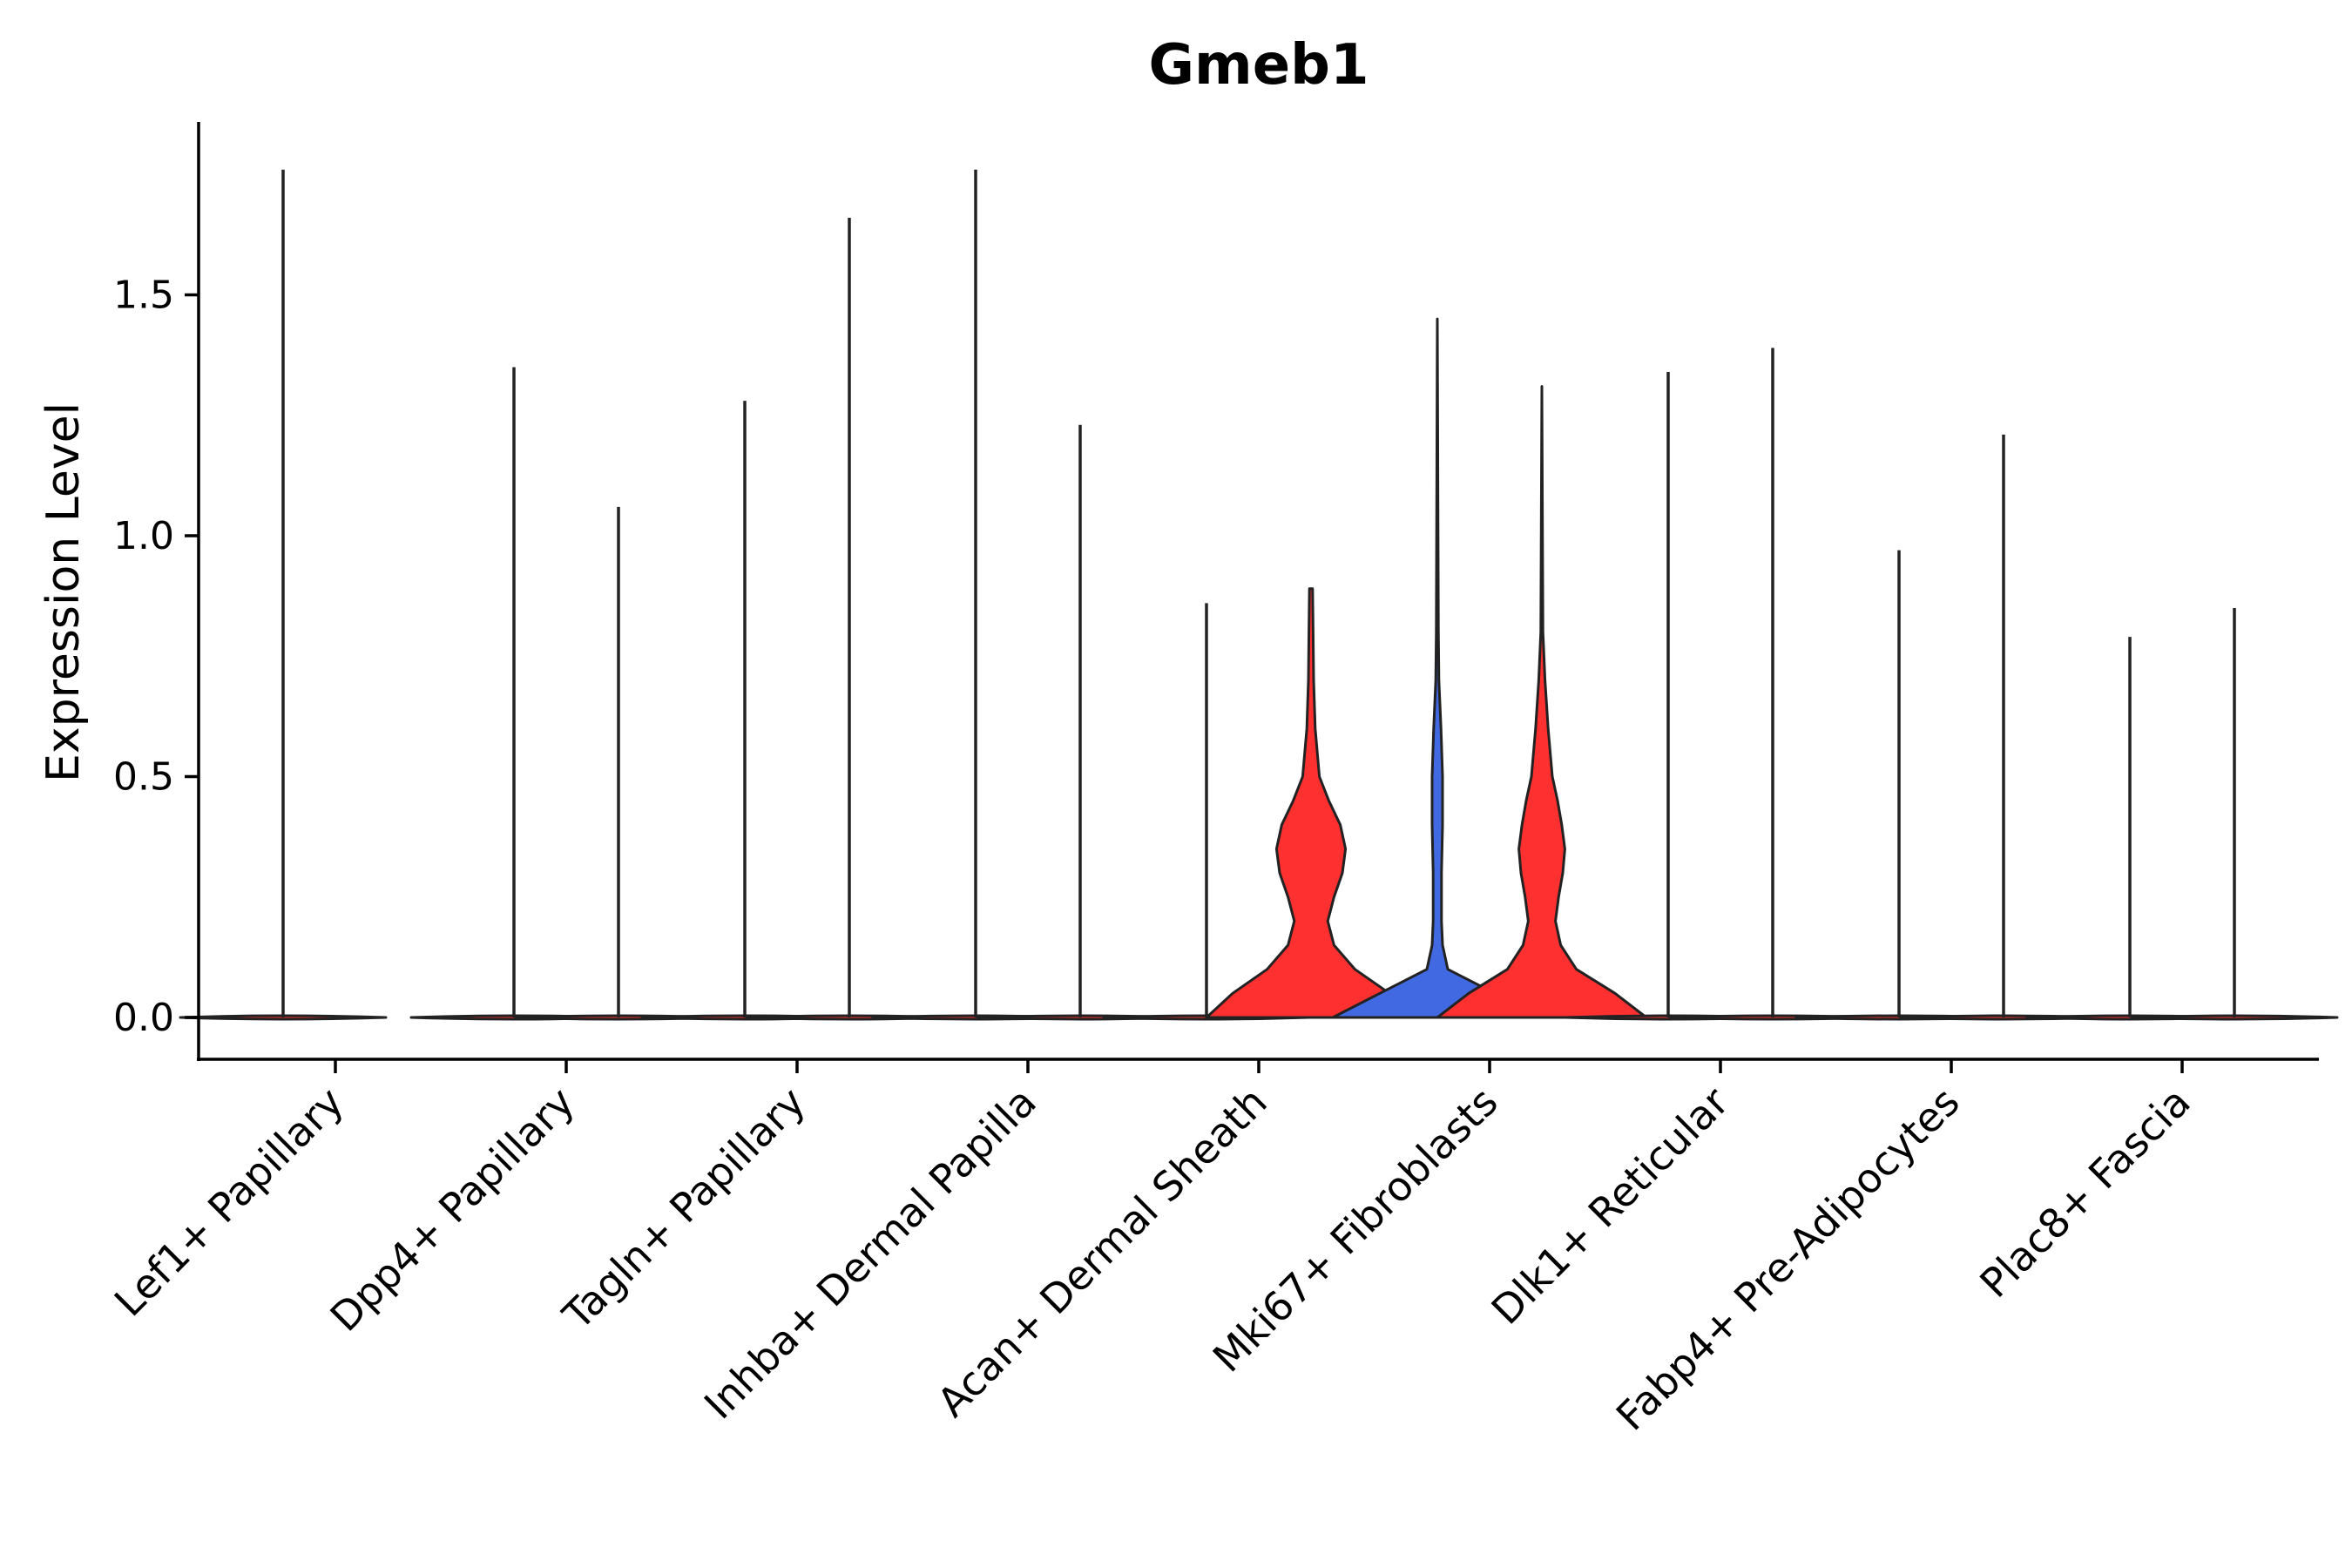 This screenshot has height=1568, width=2352. I want to click on x-tick-label: Dlk1+ Reticular, so click(1610, 1206).